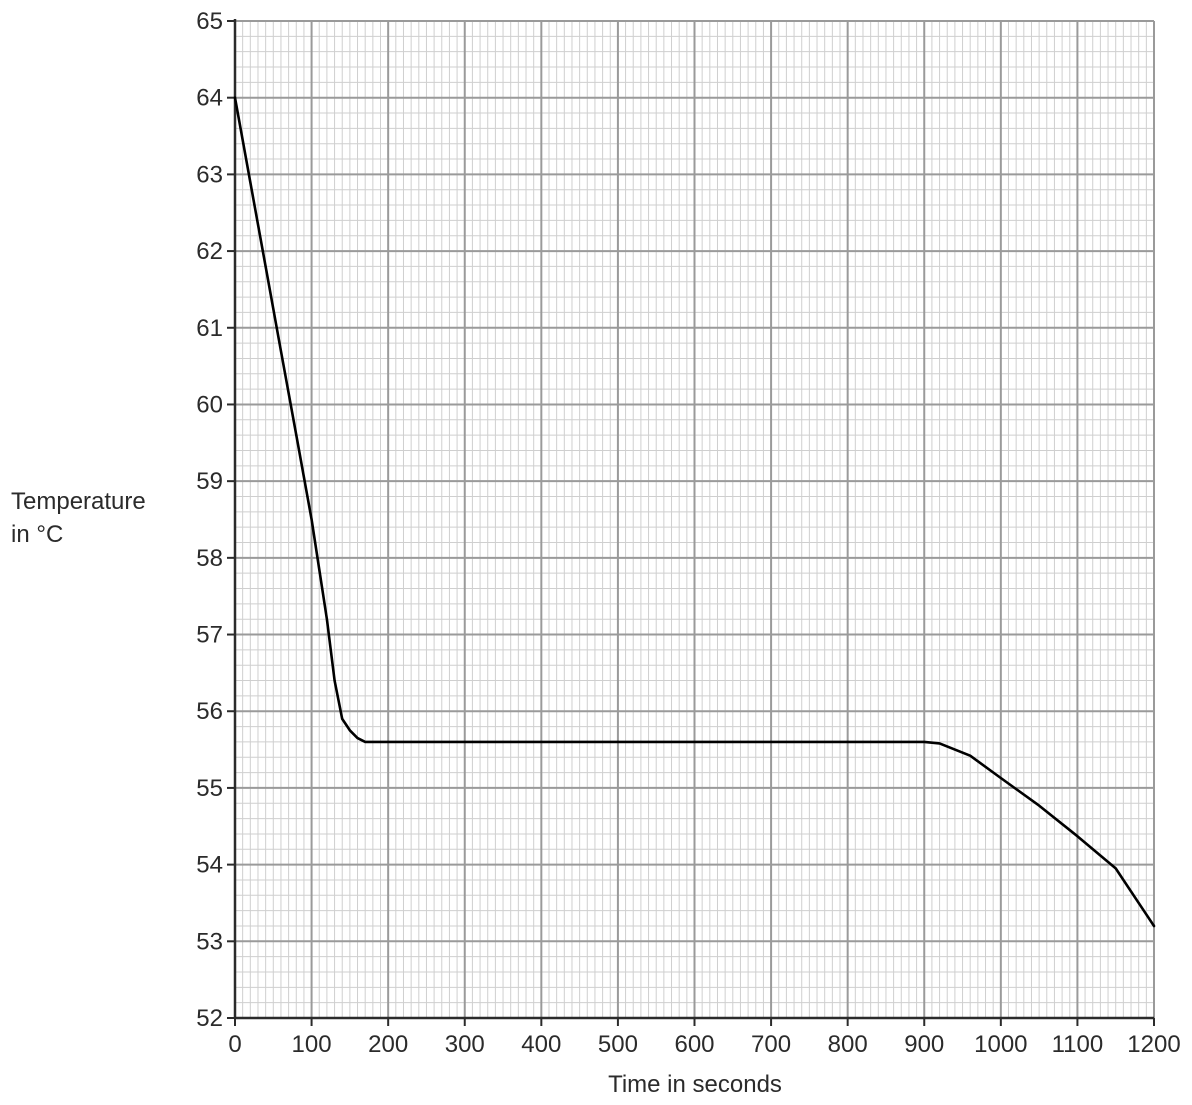 This screenshot has height=1105, width=1192. Describe the element at coordinates (541, 1044) in the screenshot. I see `x-tick-label: 400` at that location.